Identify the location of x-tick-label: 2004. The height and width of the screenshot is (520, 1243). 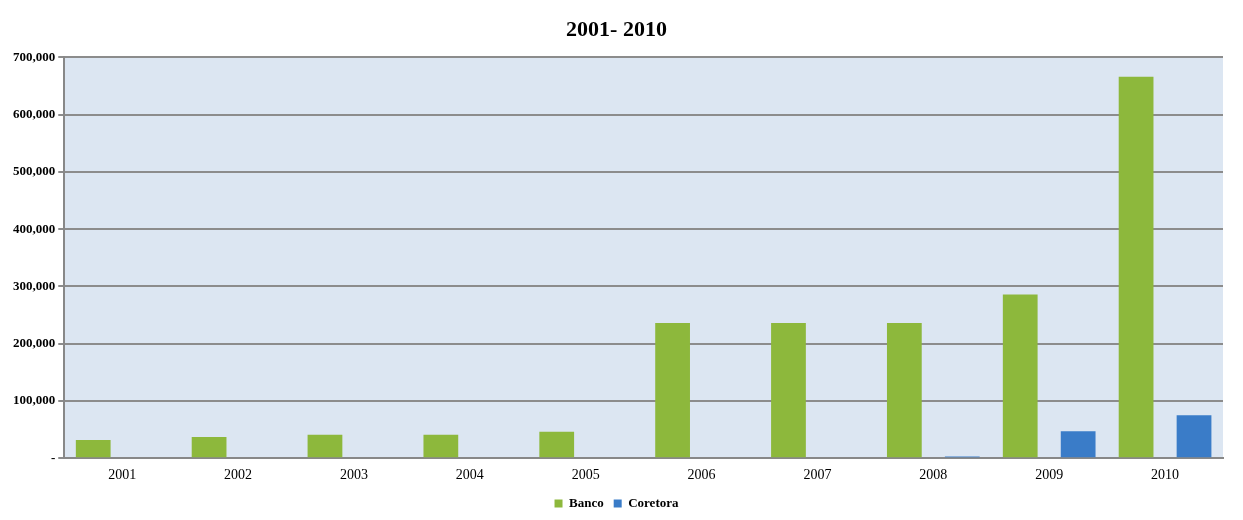
(469, 475).